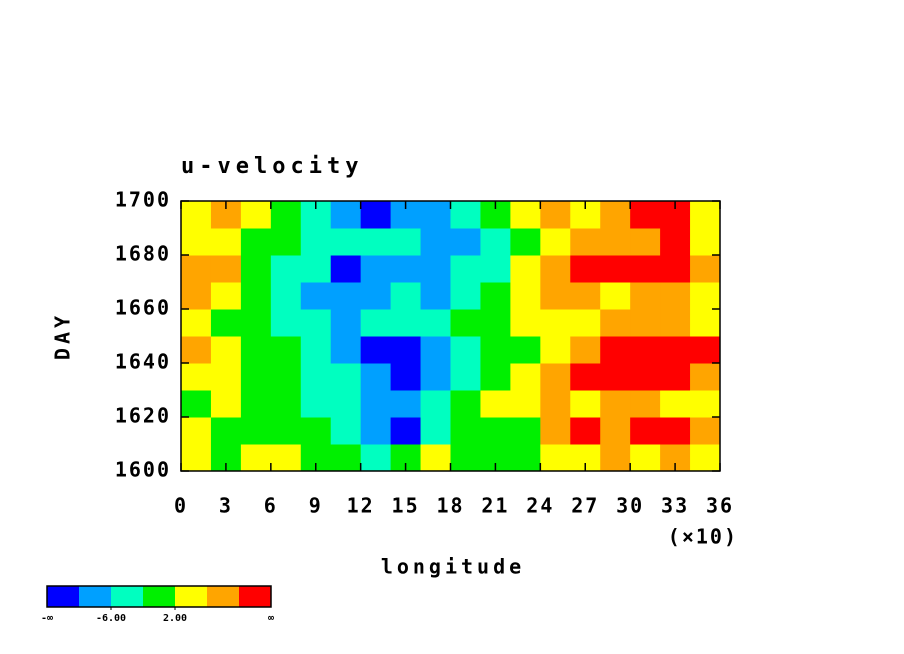 The image size is (904, 654). What do you see at coordinates (181, 506) in the screenshot?
I see `x-tick-label: 0` at bounding box center [181, 506].